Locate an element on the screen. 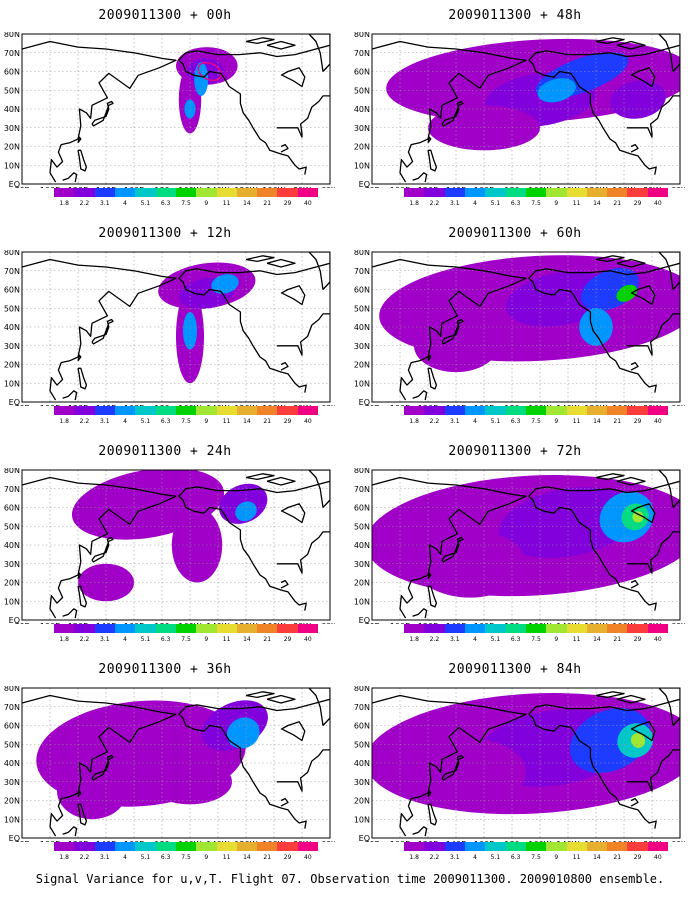 The width and height of the screenshot is (700, 900). coastlines is located at coordinates (176, 544).